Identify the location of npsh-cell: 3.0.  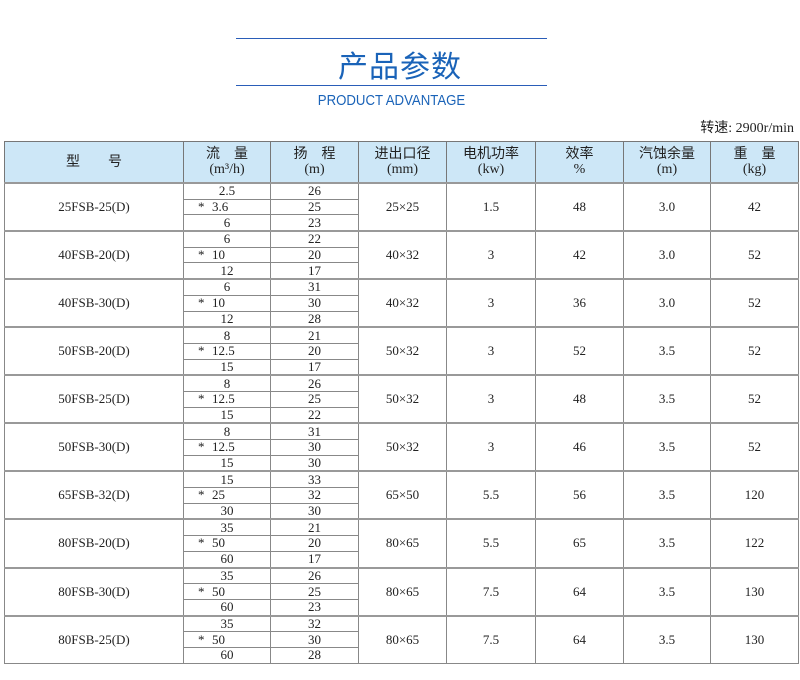
(667, 206).